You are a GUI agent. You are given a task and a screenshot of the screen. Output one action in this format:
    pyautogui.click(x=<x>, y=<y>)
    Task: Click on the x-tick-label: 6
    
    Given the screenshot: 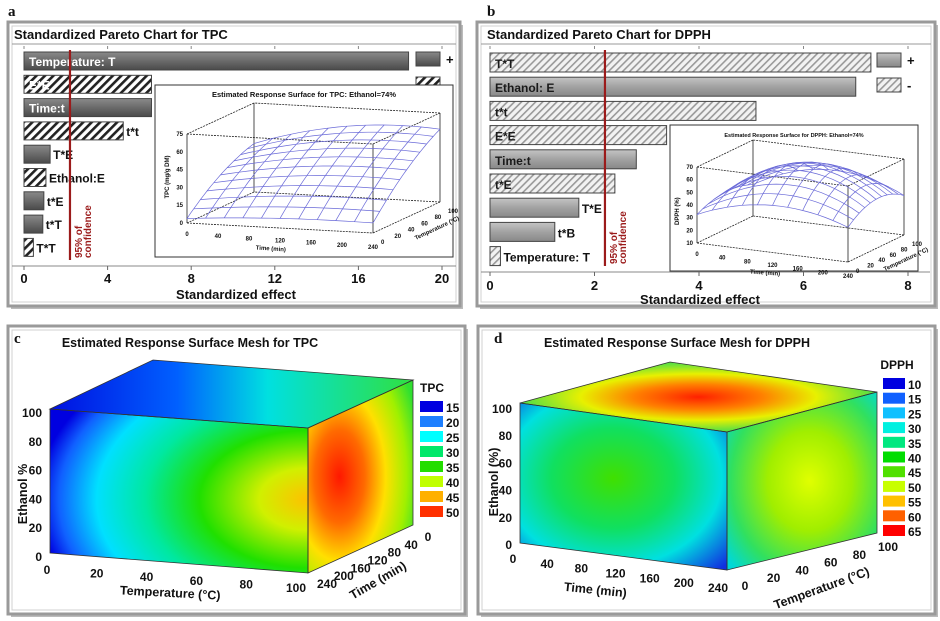 What is the action you would take?
    pyautogui.click(x=803, y=285)
    